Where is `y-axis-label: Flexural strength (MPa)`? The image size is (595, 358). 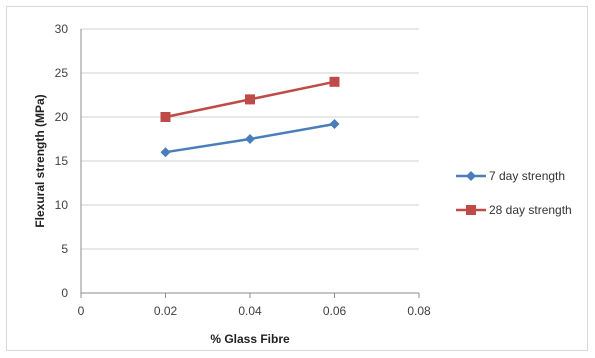
y-axis-label: Flexural strength (MPa) is located at coordinates (40, 160).